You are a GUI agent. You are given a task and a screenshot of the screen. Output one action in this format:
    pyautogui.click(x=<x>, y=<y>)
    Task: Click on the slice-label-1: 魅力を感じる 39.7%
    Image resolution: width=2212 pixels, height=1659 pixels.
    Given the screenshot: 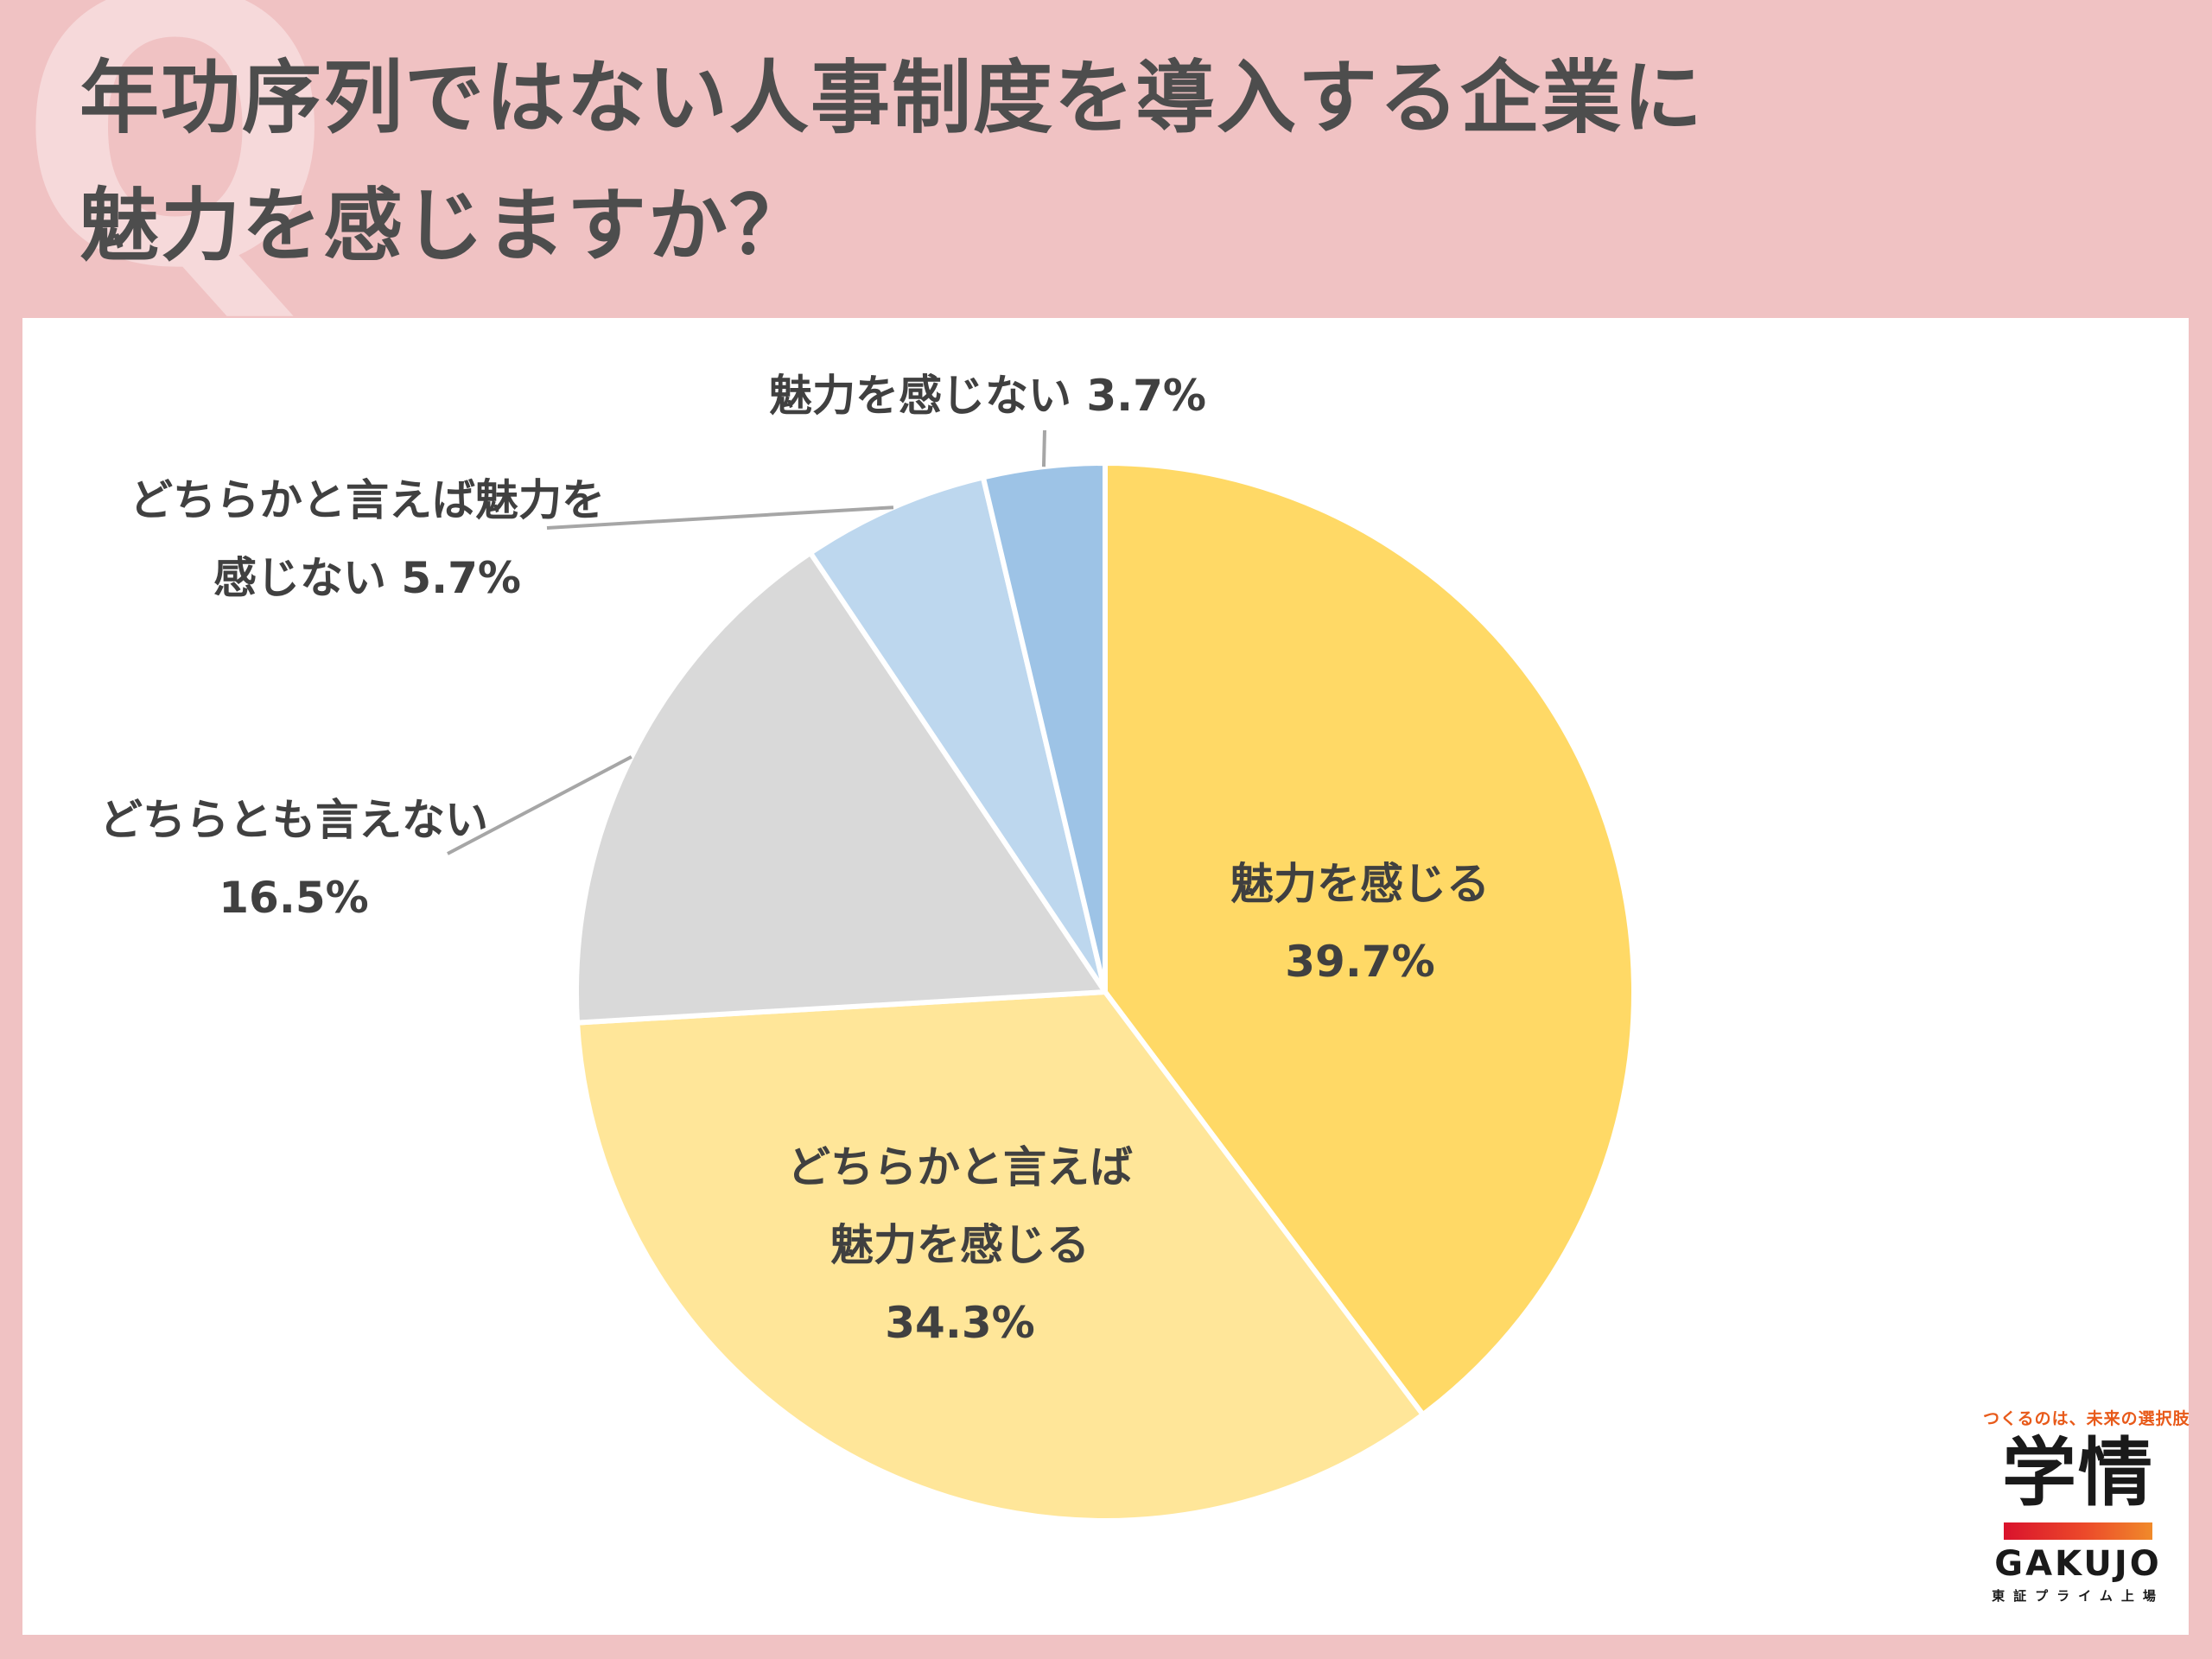 What is the action you would take?
    pyautogui.click(x=1360, y=923)
    